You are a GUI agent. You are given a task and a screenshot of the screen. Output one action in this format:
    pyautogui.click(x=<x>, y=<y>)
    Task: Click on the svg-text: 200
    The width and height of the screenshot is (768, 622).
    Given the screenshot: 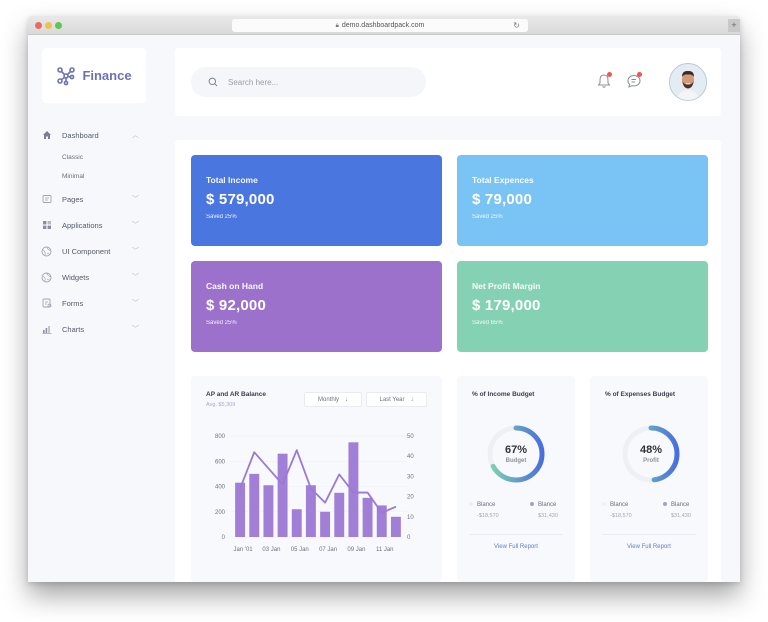 What is the action you would take?
    pyautogui.click(x=220, y=513)
    